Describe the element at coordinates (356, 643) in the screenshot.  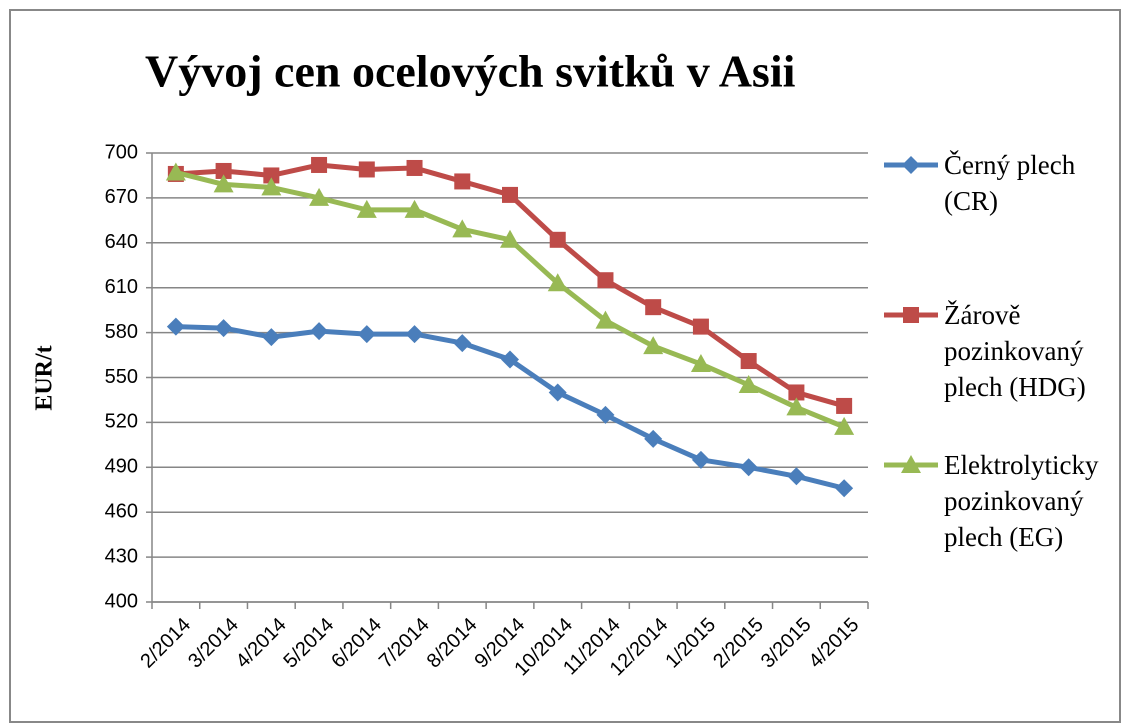
I see `x-tick-label: 6/2014` at that location.